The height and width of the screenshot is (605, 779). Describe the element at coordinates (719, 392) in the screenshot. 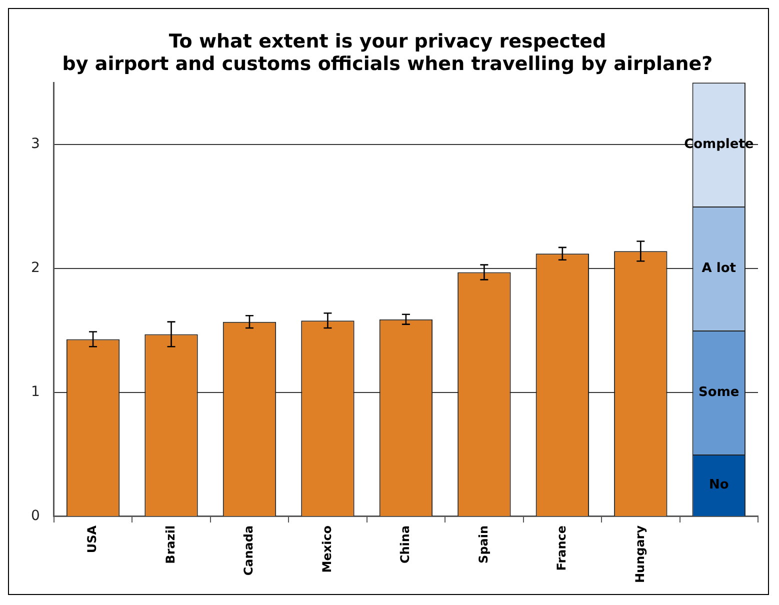

I see `series-label: Some` at that location.